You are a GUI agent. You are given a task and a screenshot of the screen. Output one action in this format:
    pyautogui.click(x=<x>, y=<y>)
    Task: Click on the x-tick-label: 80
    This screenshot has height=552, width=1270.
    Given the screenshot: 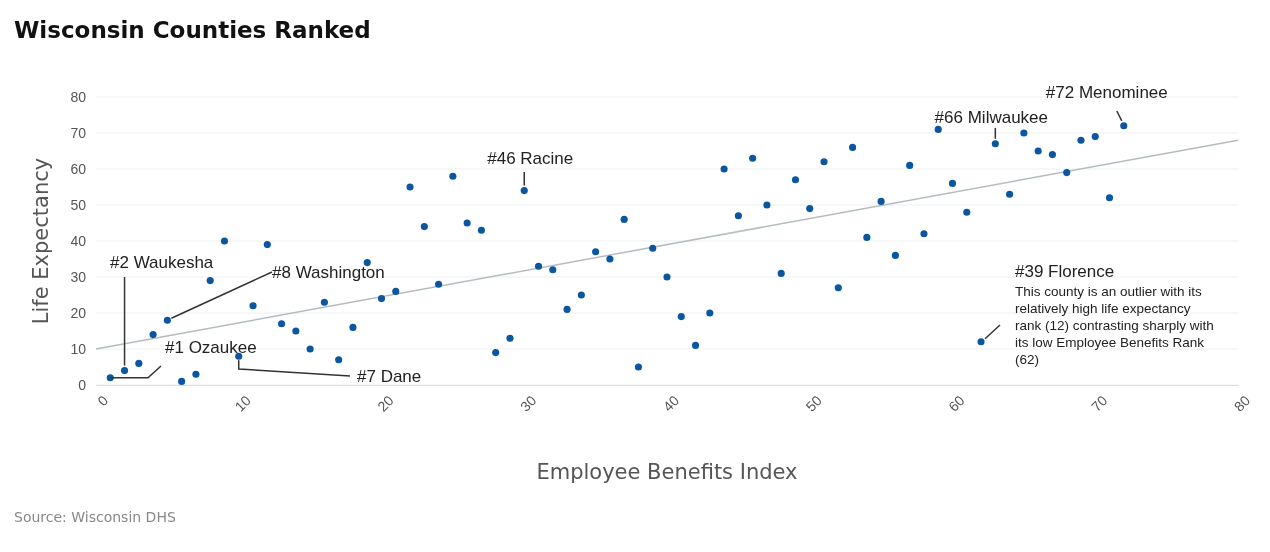 What is the action you would take?
    pyautogui.click(x=1242, y=403)
    